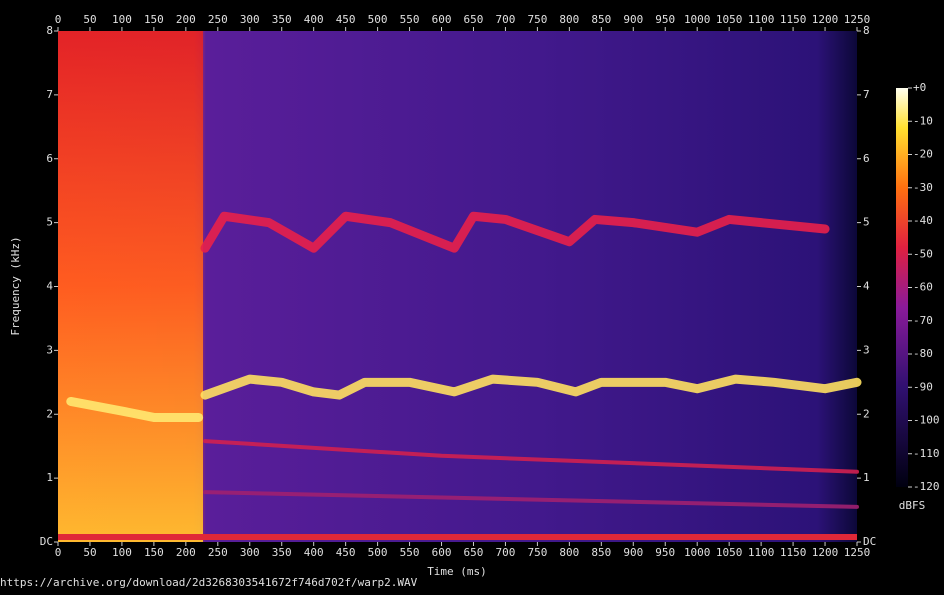 Image resolution: width=944 pixels, height=595 pixels. What do you see at coordinates (282, 19) in the screenshot?
I see `x-tick-label-top: 350` at bounding box center [282, 19].